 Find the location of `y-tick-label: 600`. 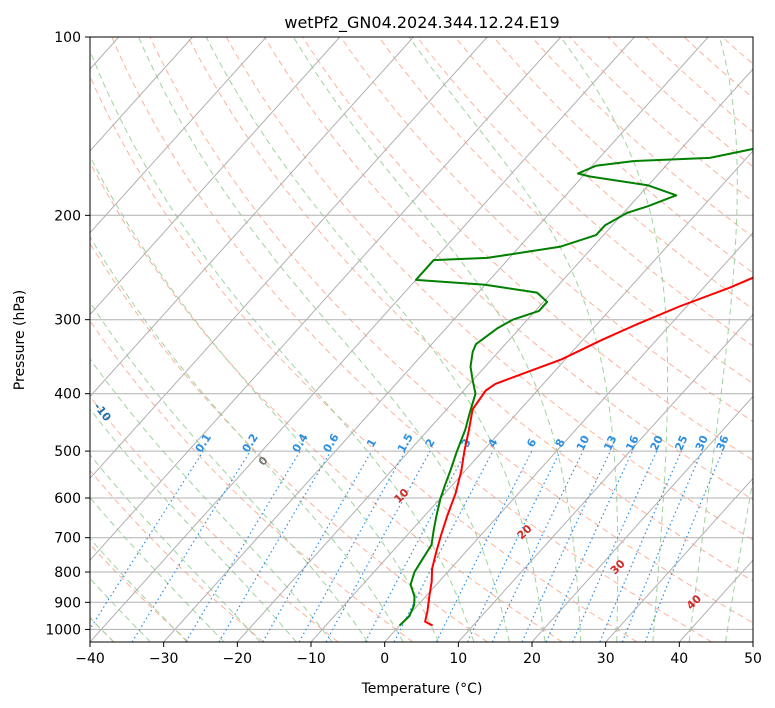

y-tick-label: 600 is located at coordinates (67, 499).